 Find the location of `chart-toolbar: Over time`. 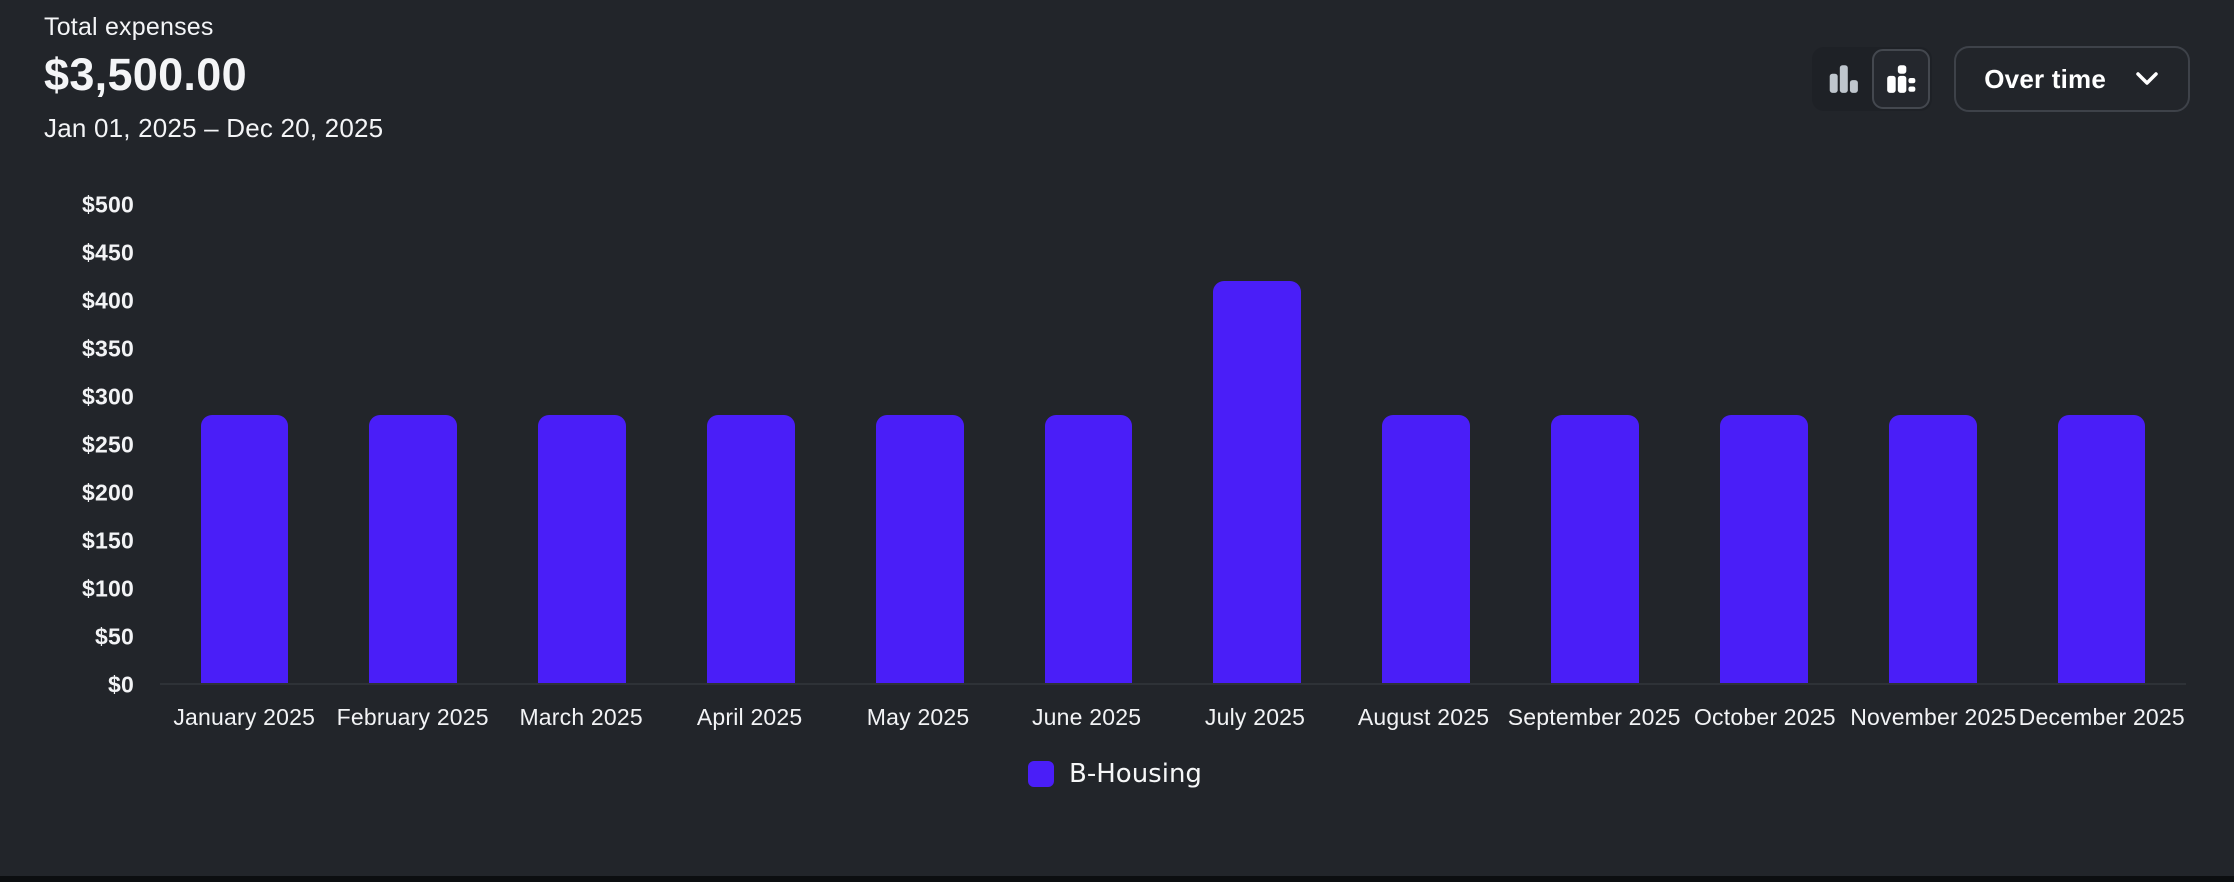

chart-toolbar: Over time is located at coordinates (2001, 79).